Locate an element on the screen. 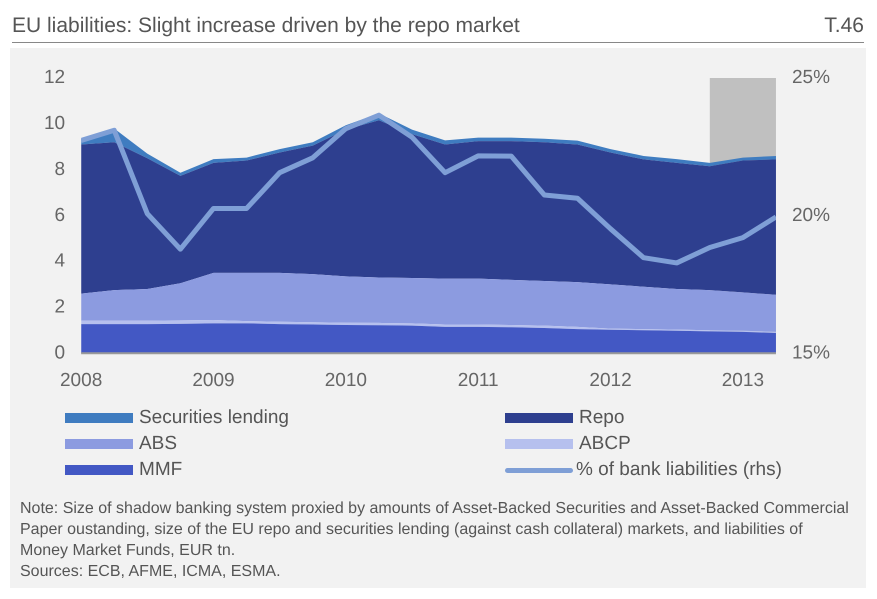  x-tick-label: 2009 is located at coordinates (213, 380).